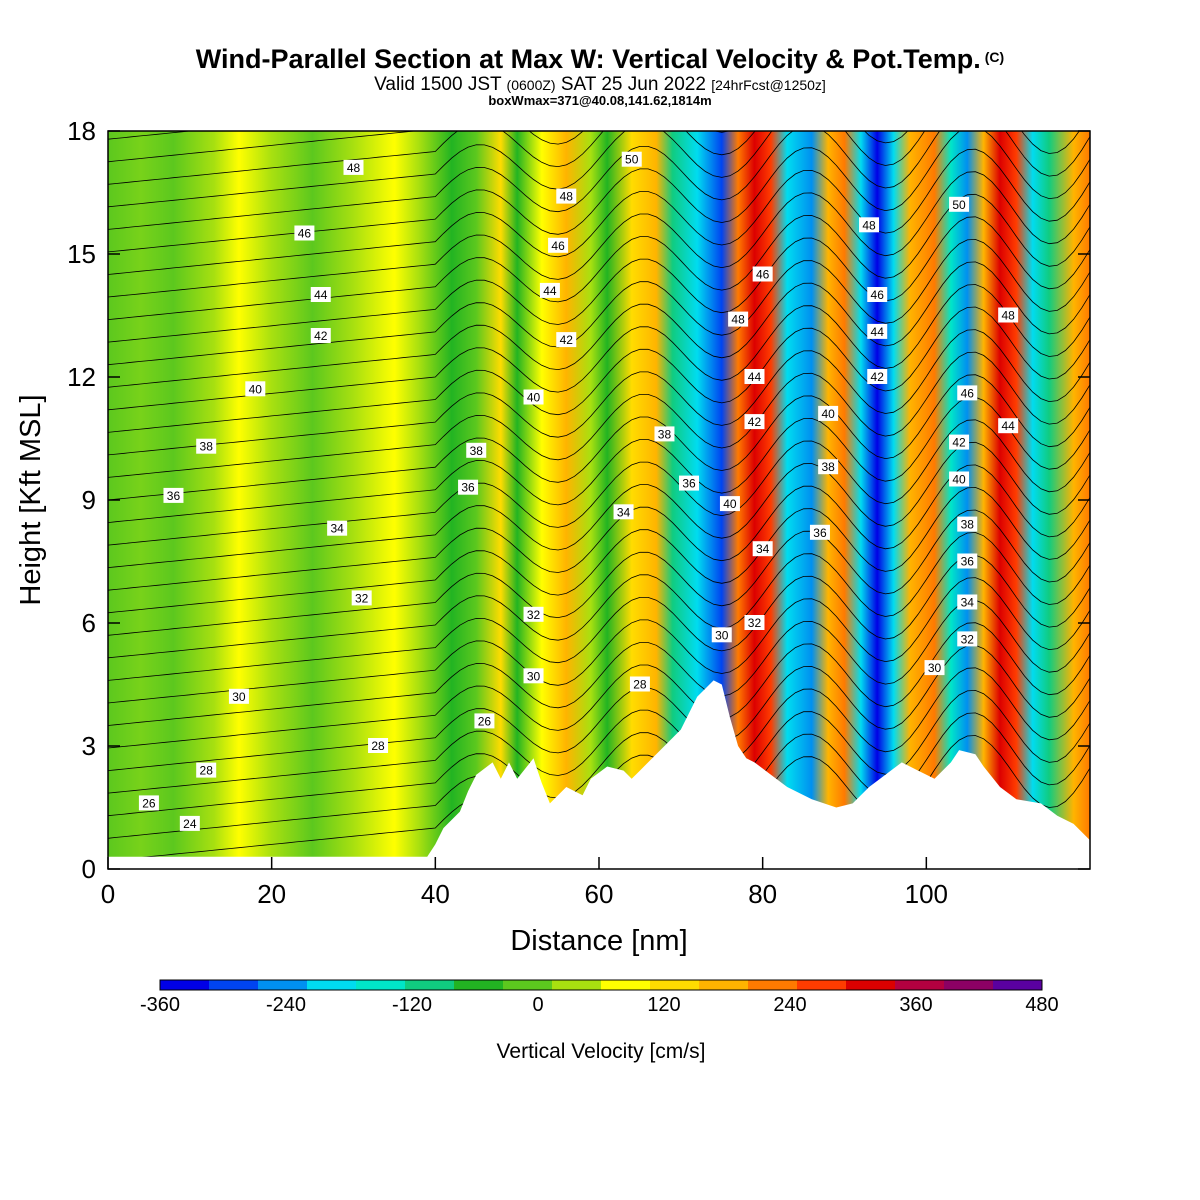 This screenshot has height=1200, width=1200. What do you see at coordinates (531, 85) in the screenshot?
I see `valid-utc: (0600Z)` at bounding box center [531, 85].